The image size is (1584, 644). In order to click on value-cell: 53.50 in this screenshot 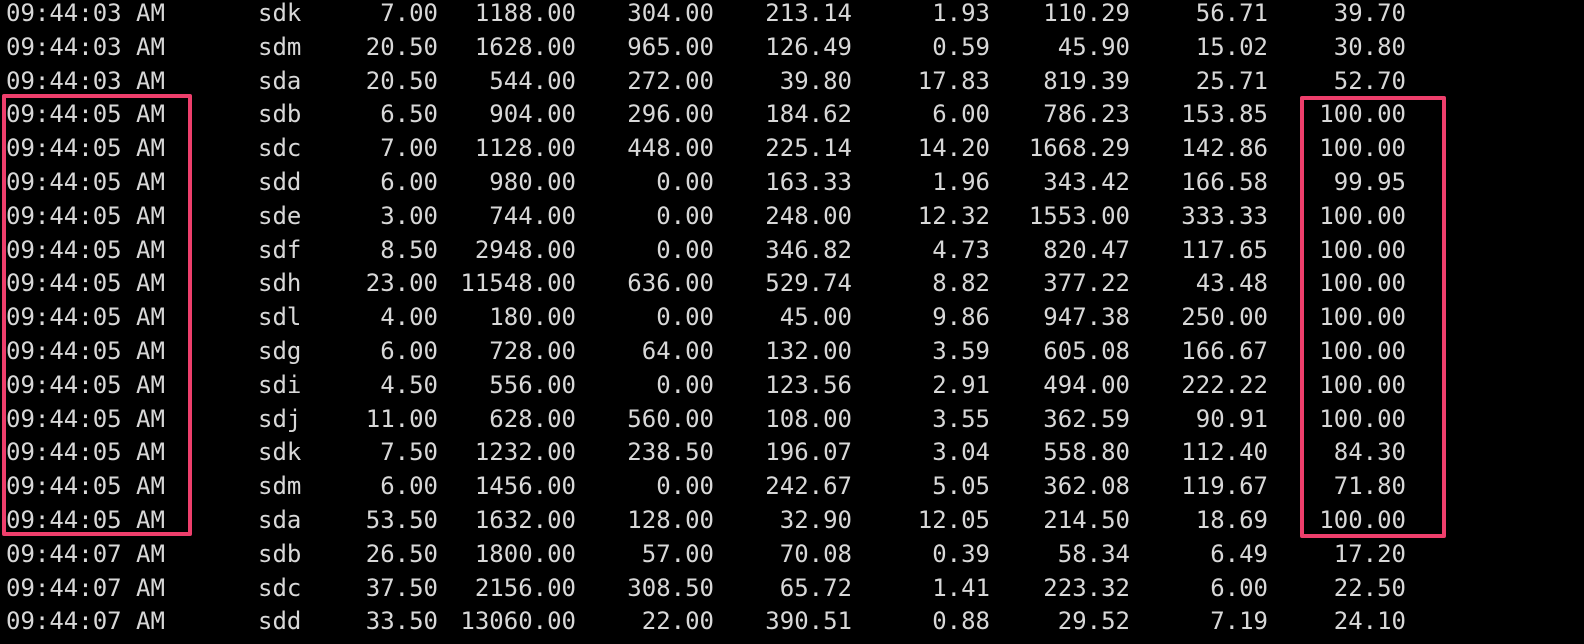, I will do `click(401, 520)`.